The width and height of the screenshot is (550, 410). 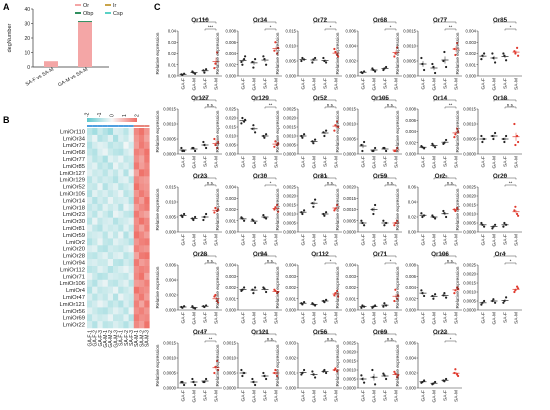 I want to click on panel-b-row-label: LmiOr85, so click(x=74, y=167).